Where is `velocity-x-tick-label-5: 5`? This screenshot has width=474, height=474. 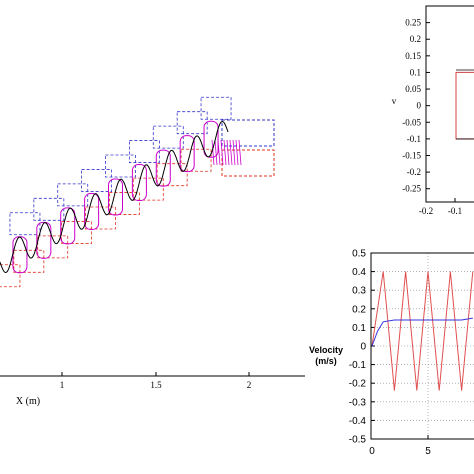 velocity-x-tick-label-5: 5 is located at coordinates (428, 451).